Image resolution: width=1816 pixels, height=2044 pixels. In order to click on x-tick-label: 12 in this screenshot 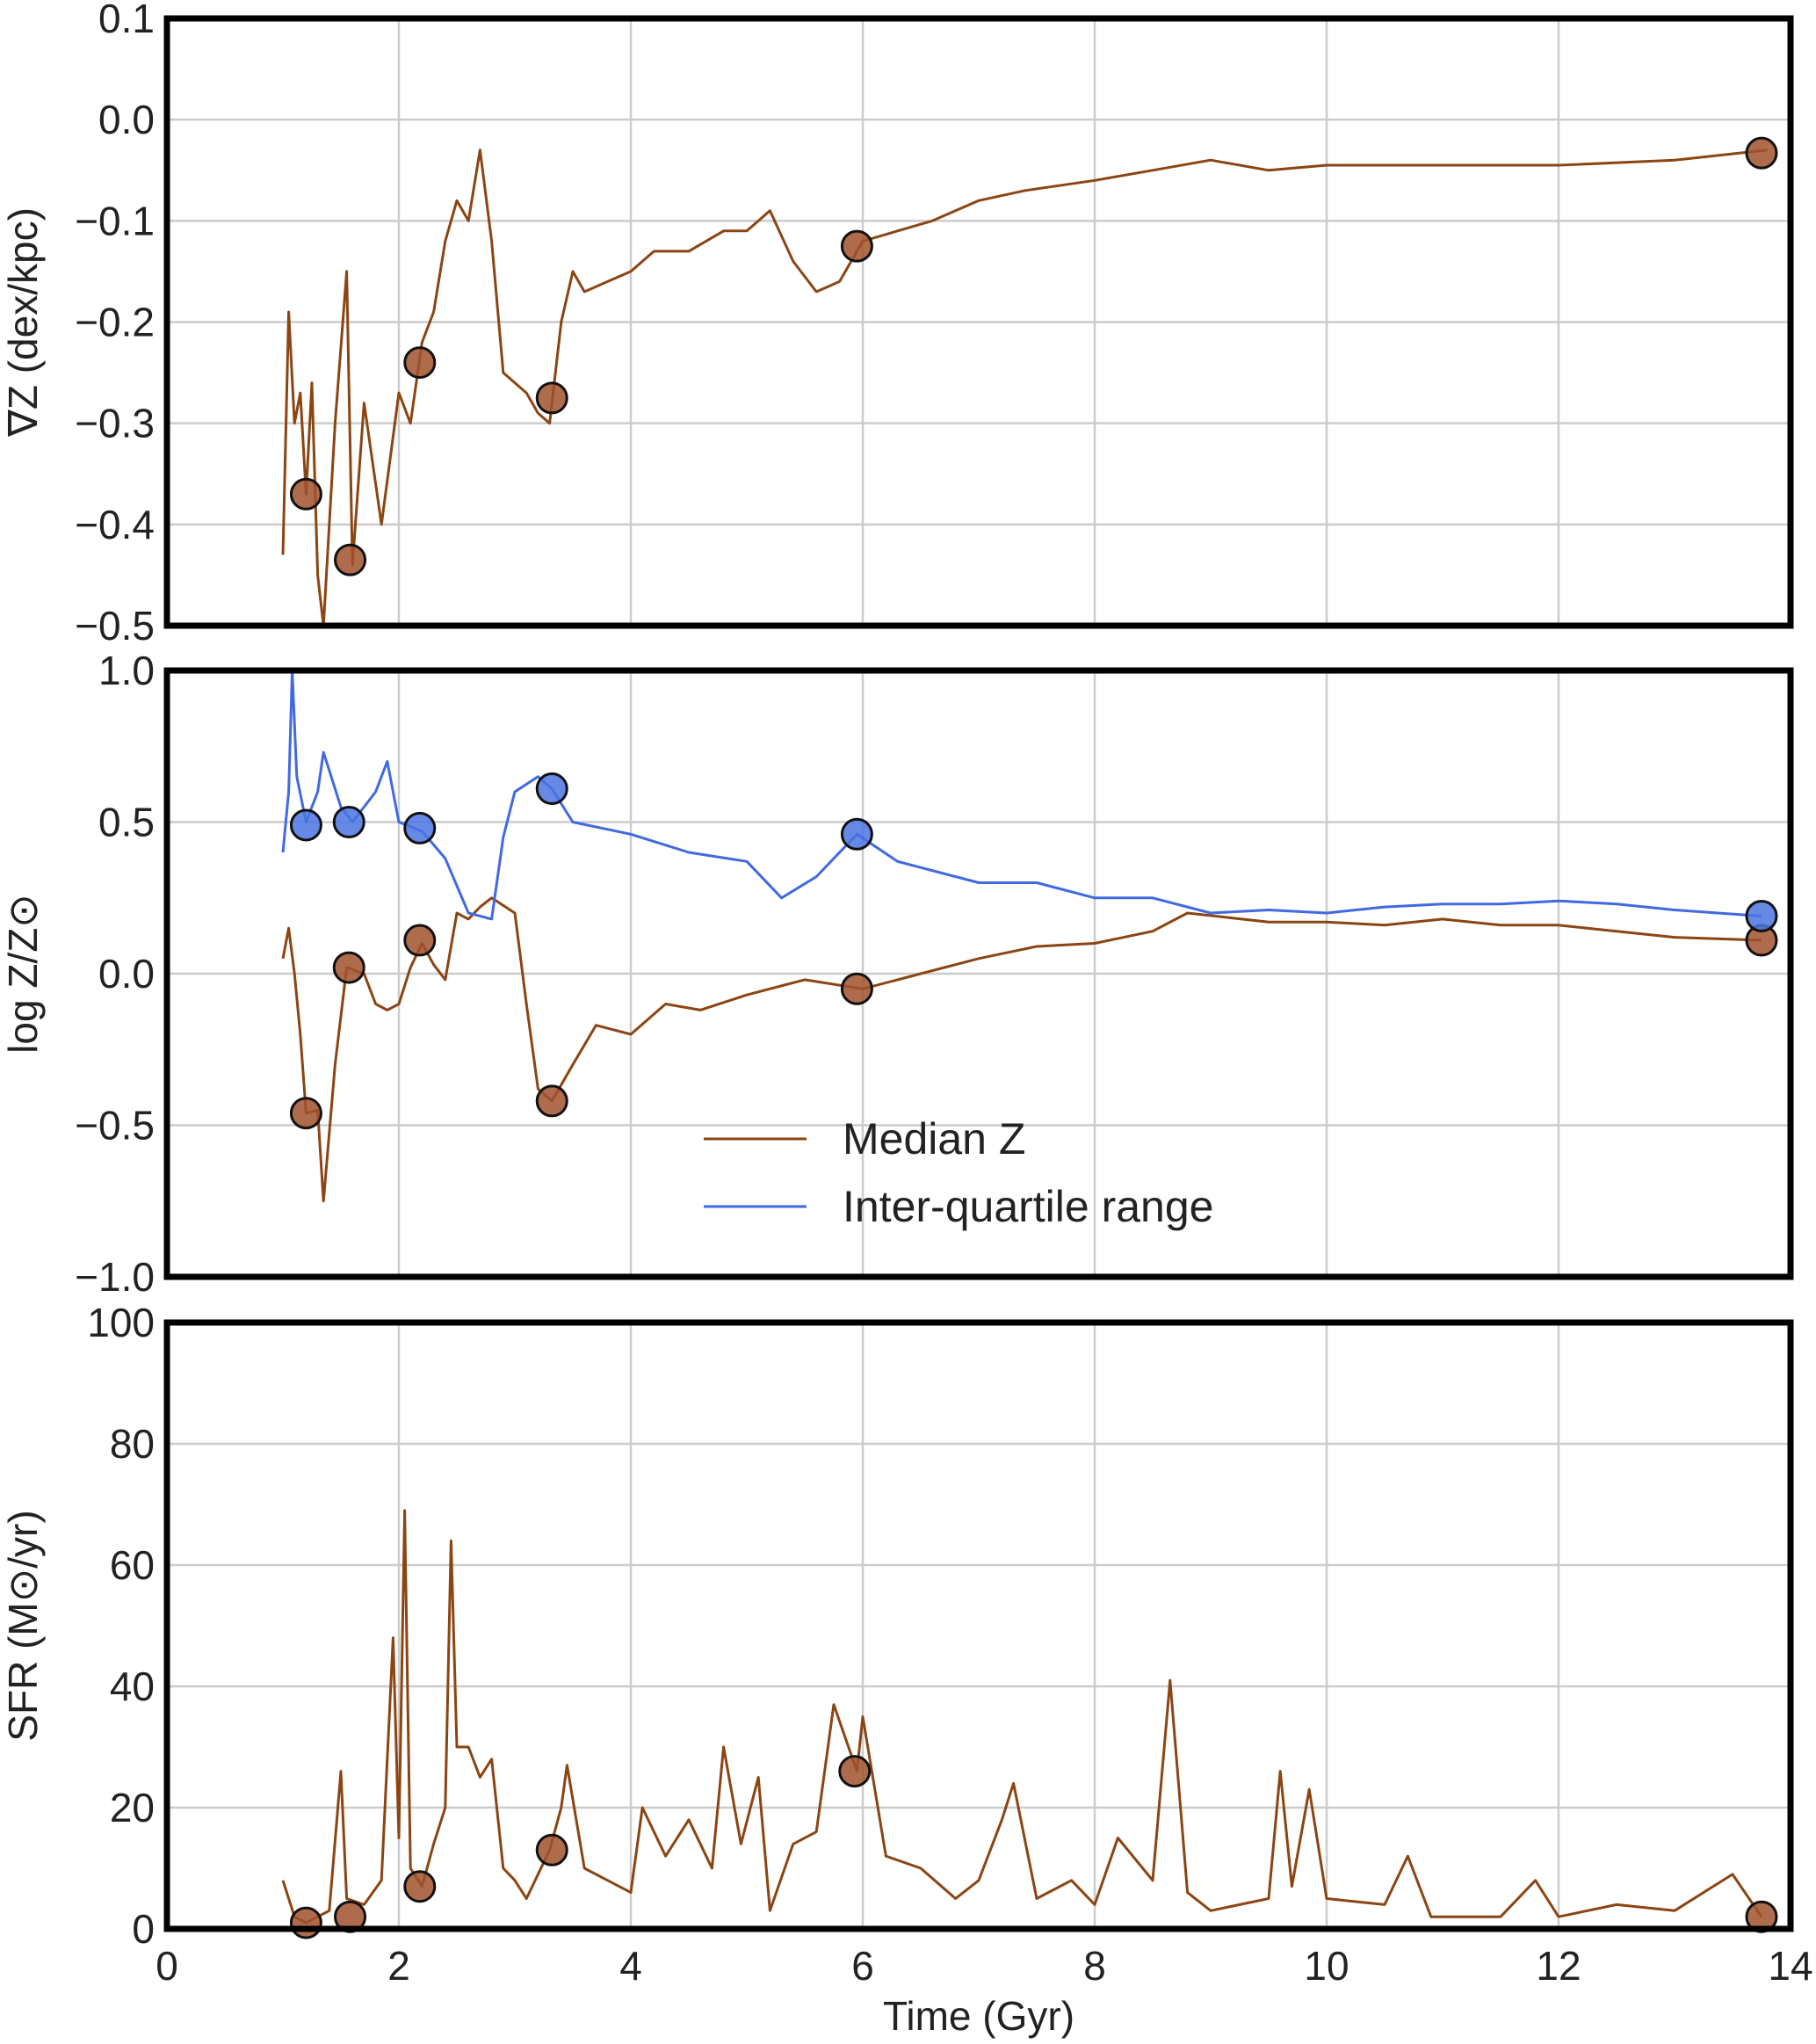, I will do `click(1559, 1966)`.